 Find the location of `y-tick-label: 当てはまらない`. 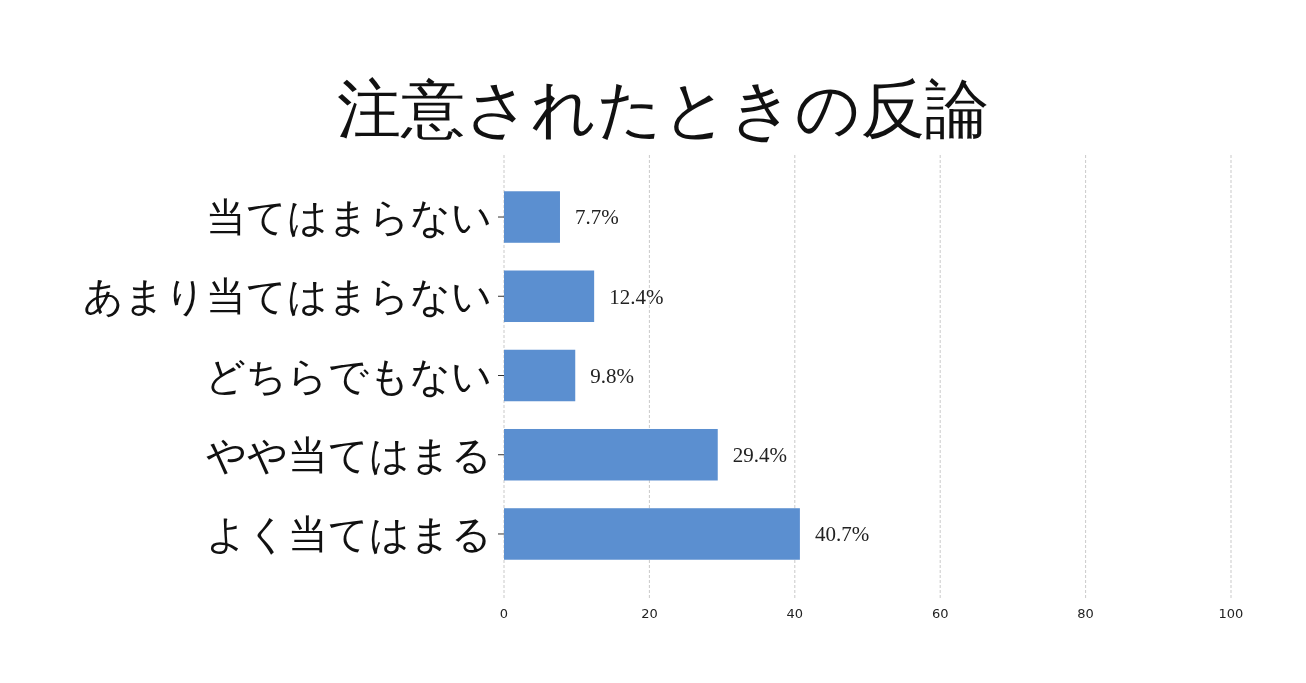

y-tick-label: 当てはまらない is located at coordinates (349, 218).